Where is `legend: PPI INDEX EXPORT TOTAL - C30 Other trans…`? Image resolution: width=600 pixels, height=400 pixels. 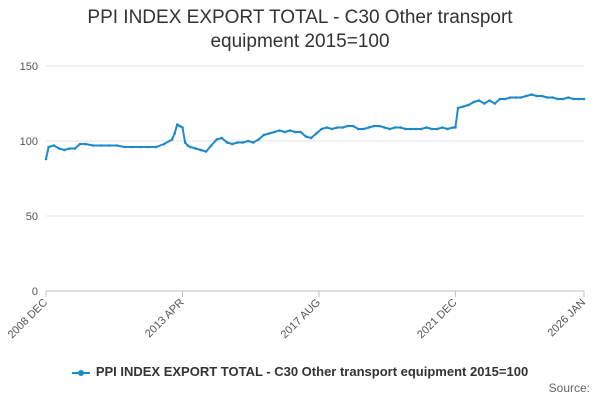
legend: PPI INDEX EXPORT TOTAL - C30 Other trans… is located at coordinates (300, 371).